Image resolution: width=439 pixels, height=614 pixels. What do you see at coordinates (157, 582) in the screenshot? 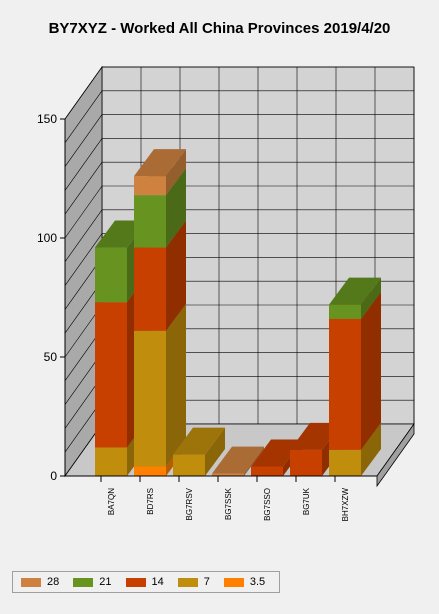
I see `legend-label: 14` at bounding box center [157, 582].